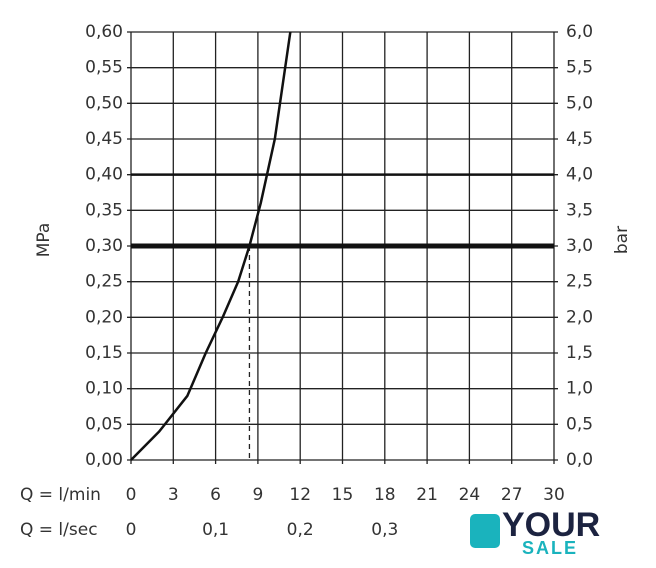 Image resolution: width=656 pixels, height=568 pixels. Describe the element at coordinates (104, 460) in the screenshot. I see `y-tick-label: 0,00` at that location.